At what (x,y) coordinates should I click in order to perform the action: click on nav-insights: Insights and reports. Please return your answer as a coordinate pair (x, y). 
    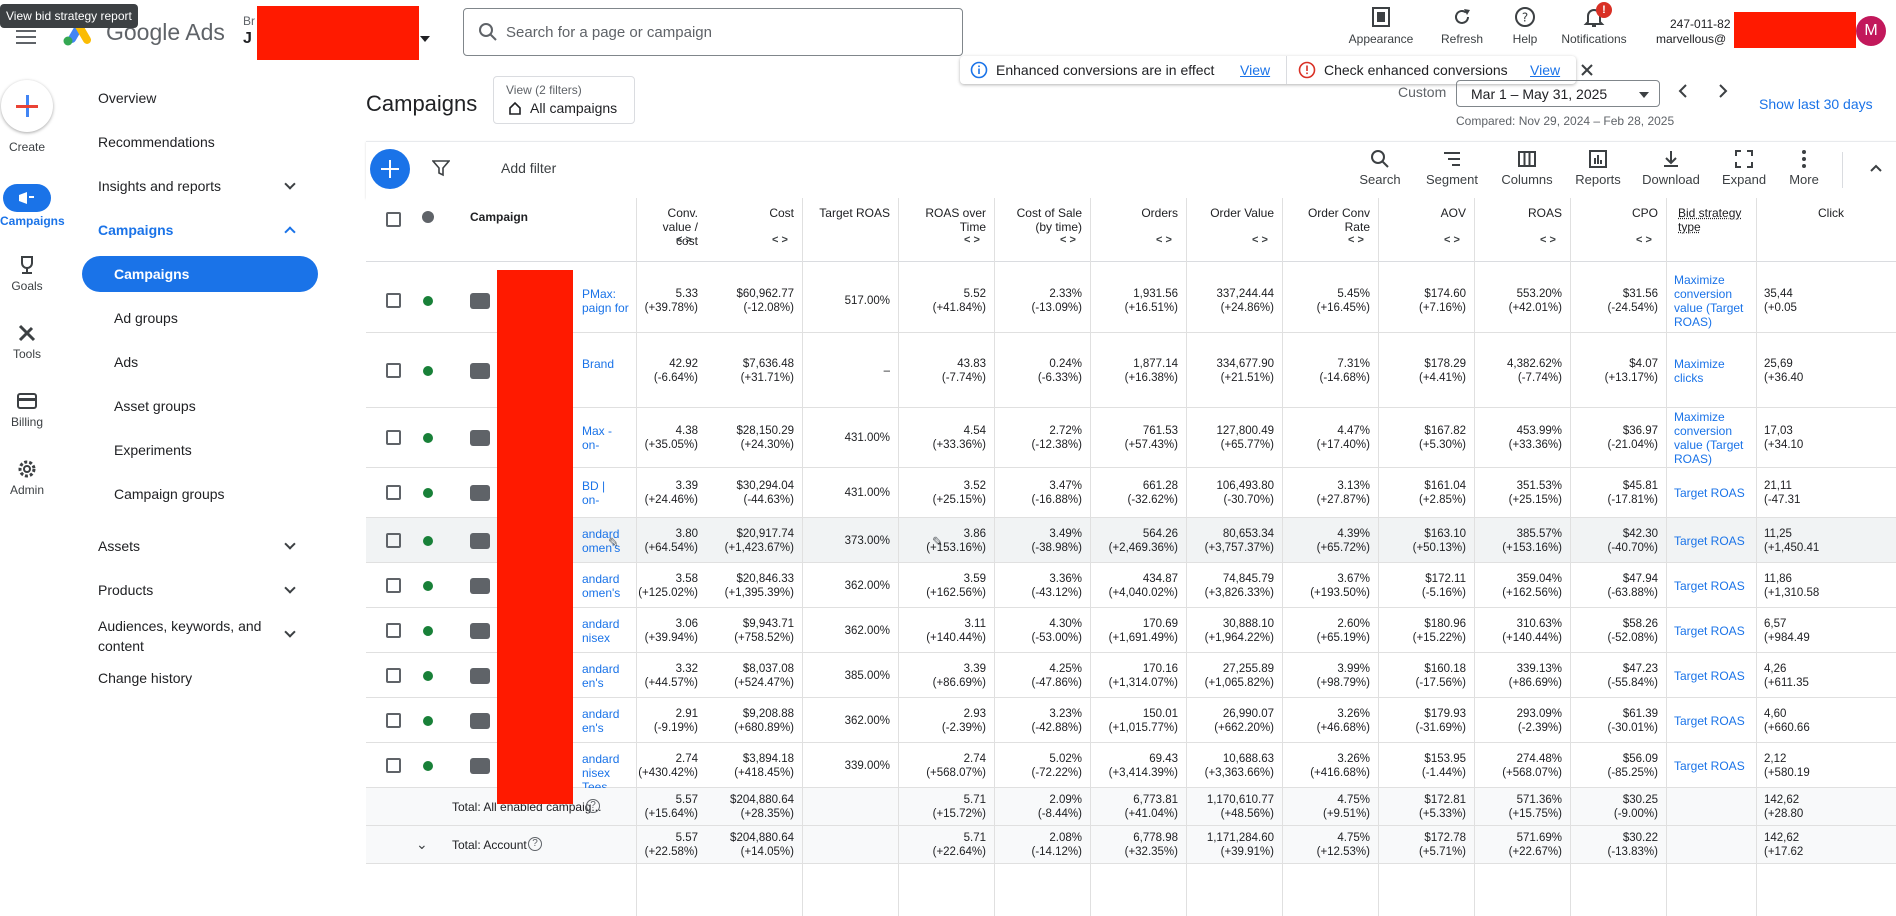
    Looking at the image, I should click on (159, 186).